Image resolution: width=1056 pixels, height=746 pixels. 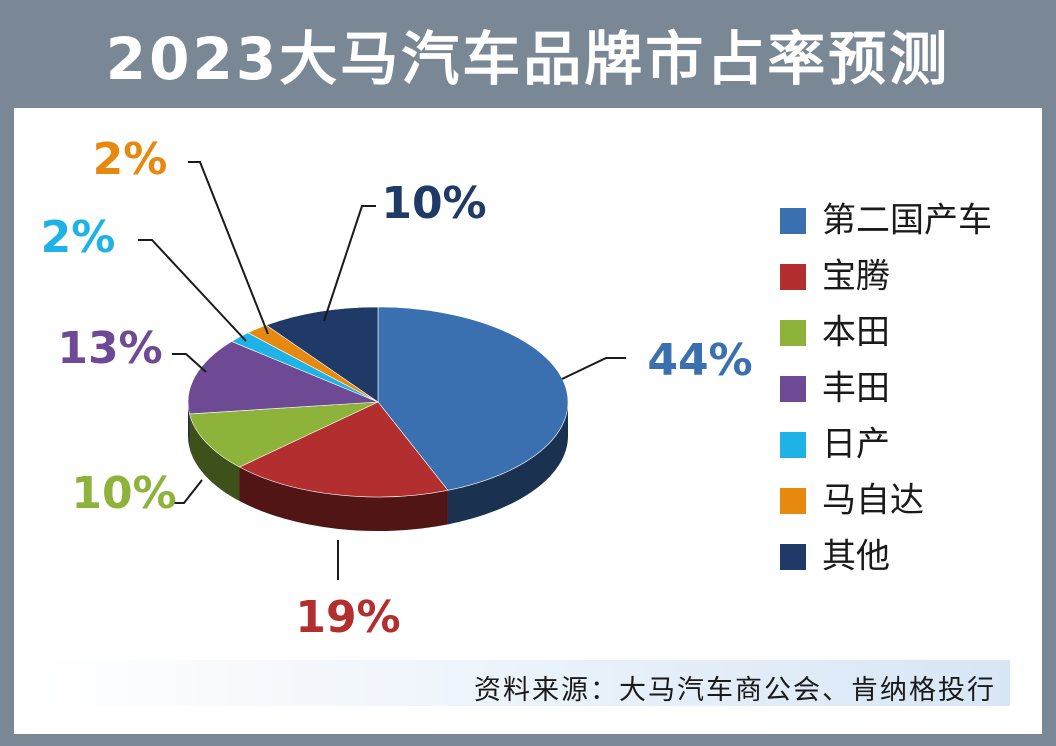 I want to click on source-note: 资料来源：大马汽车商公会、肯纳格投行, so click(x=735, y=690).